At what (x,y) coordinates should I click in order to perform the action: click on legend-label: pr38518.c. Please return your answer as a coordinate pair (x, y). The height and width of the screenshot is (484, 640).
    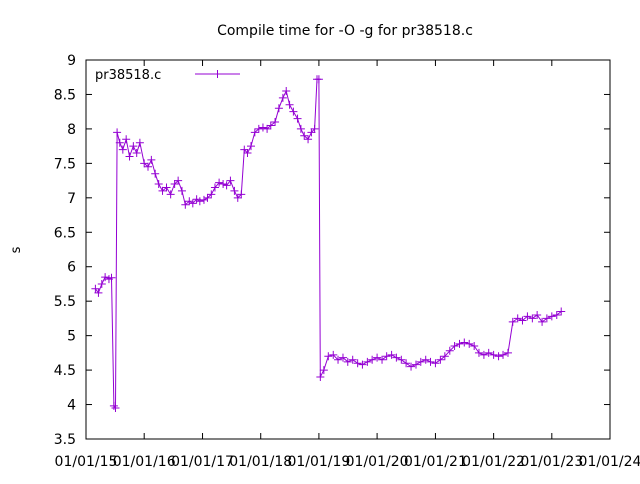
    Looking at the image, I should click on (128, 75).